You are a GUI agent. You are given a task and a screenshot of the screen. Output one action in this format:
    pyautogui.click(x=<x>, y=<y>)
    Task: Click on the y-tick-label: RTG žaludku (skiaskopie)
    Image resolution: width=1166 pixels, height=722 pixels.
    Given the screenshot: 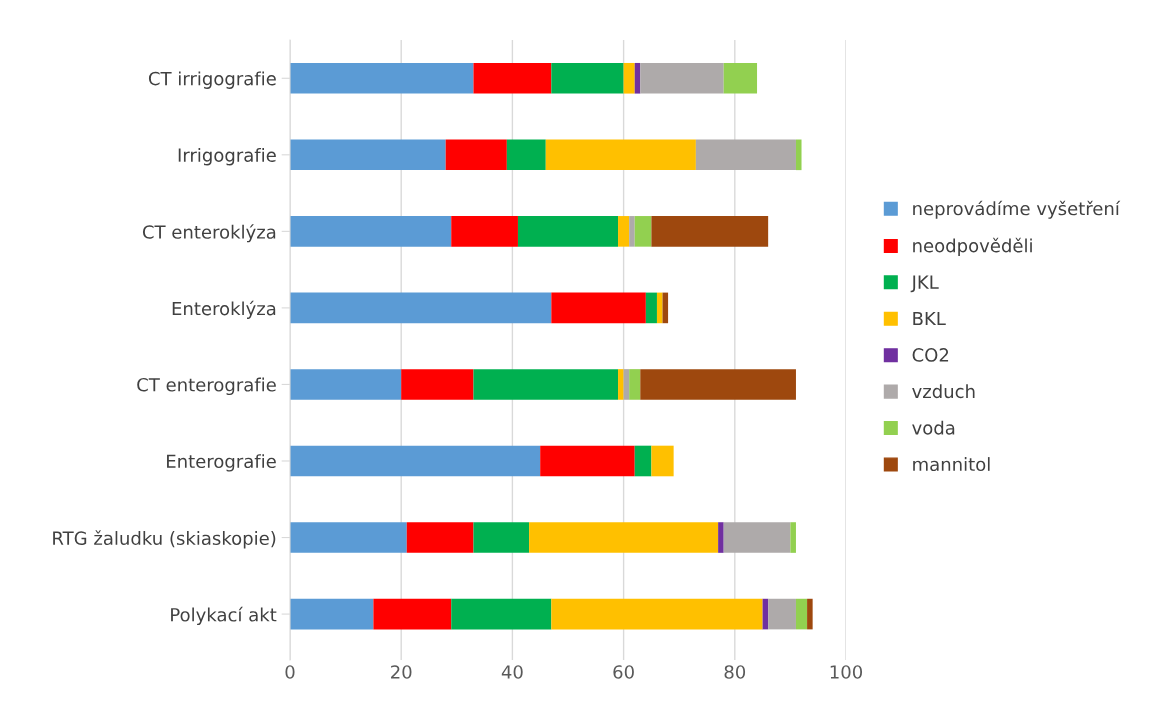 What is the action you would take?
    pyautogui.click(x=164, y=539)
    